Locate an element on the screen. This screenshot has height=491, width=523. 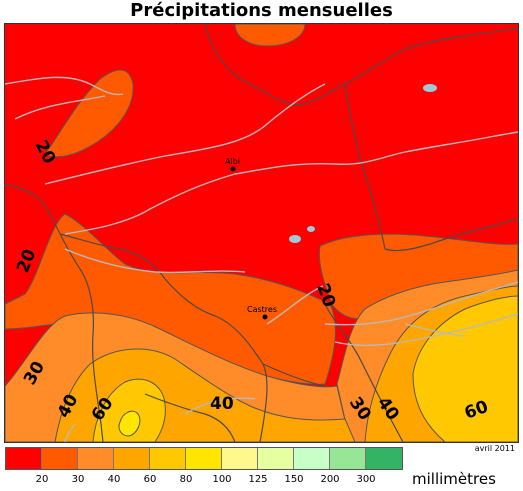
lake-center is located at coordinates (295, 239).